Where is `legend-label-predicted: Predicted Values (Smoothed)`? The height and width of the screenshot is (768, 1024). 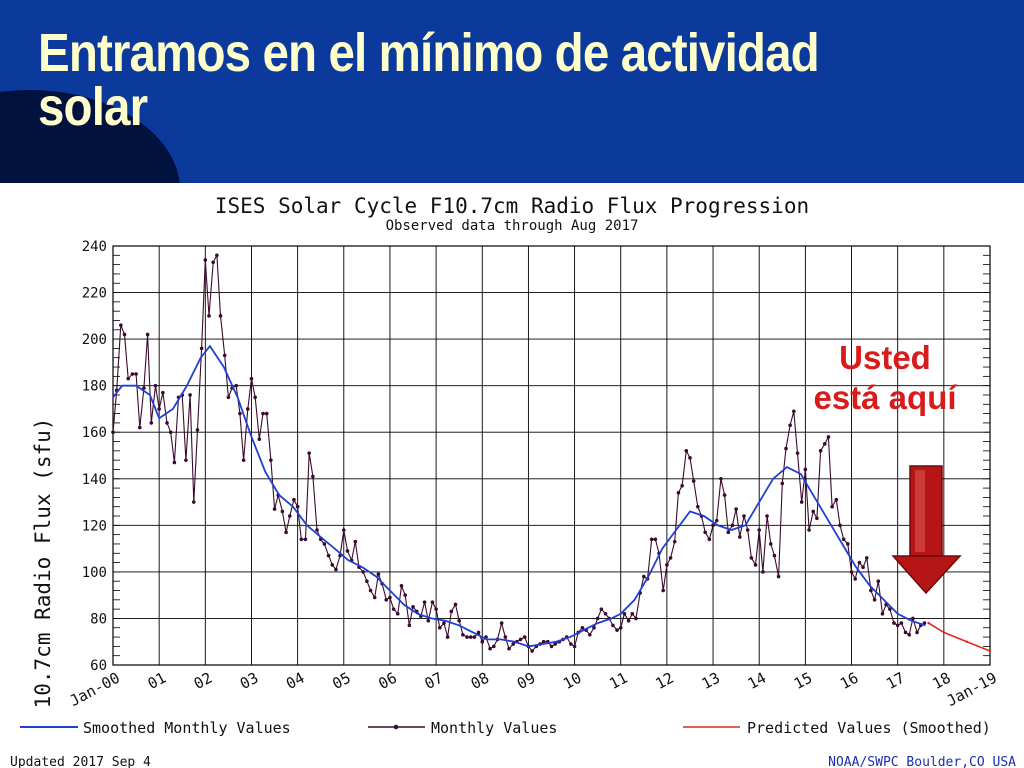
legend-label-predicted: Predicted Values (Smoothed) is located at coordinates (869, 728).